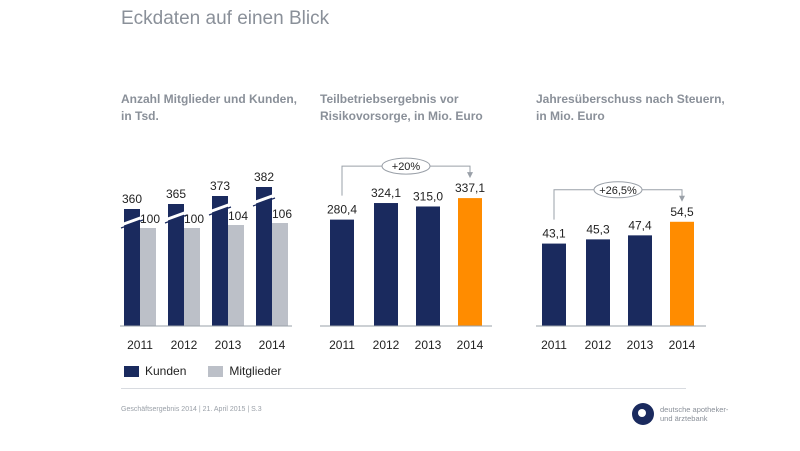  What do you see at coordinates (403, 388) in the screenshot?
I see `footer-divider` at bounding box center [403, 388].